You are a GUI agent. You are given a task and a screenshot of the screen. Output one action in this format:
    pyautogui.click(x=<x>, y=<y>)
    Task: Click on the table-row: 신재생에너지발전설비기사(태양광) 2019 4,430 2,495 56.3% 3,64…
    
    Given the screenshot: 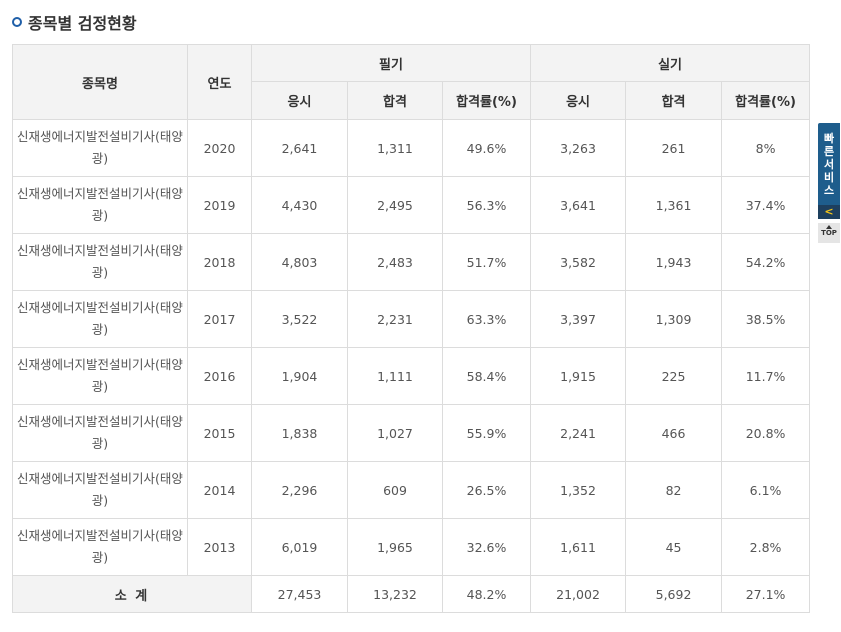 What is the action you would take?
    pyautogui.click(x=411, y=205)
    